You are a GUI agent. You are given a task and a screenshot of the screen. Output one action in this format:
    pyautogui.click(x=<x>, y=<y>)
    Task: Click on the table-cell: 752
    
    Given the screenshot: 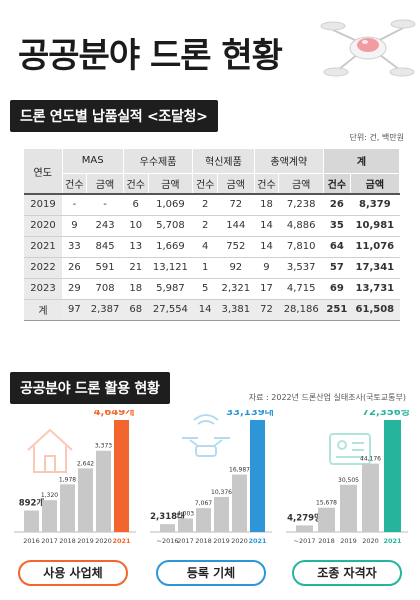 What is the action you would take?
    pyautogui.click(x=236, y=247)
    